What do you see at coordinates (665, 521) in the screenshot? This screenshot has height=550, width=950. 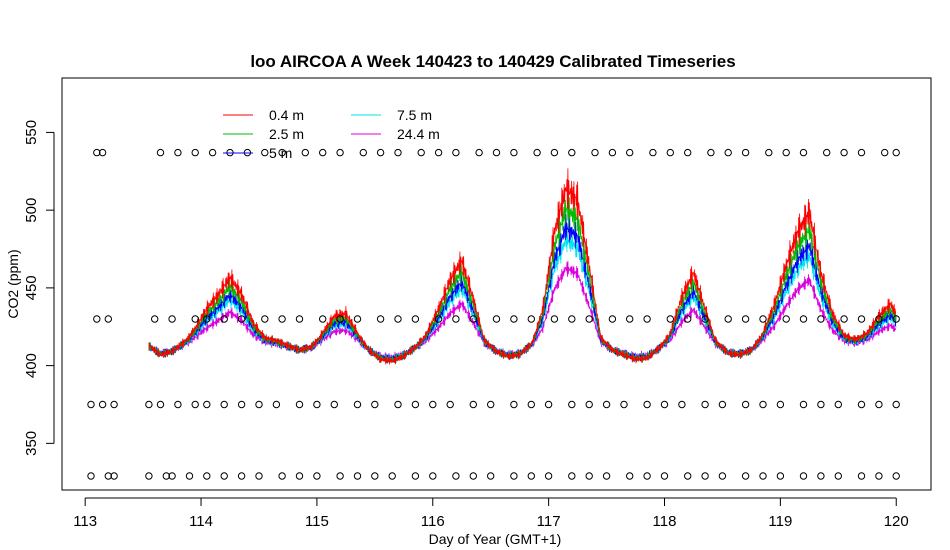 I see `x-tick-label-118: 118` at bounding box center [665, 521].